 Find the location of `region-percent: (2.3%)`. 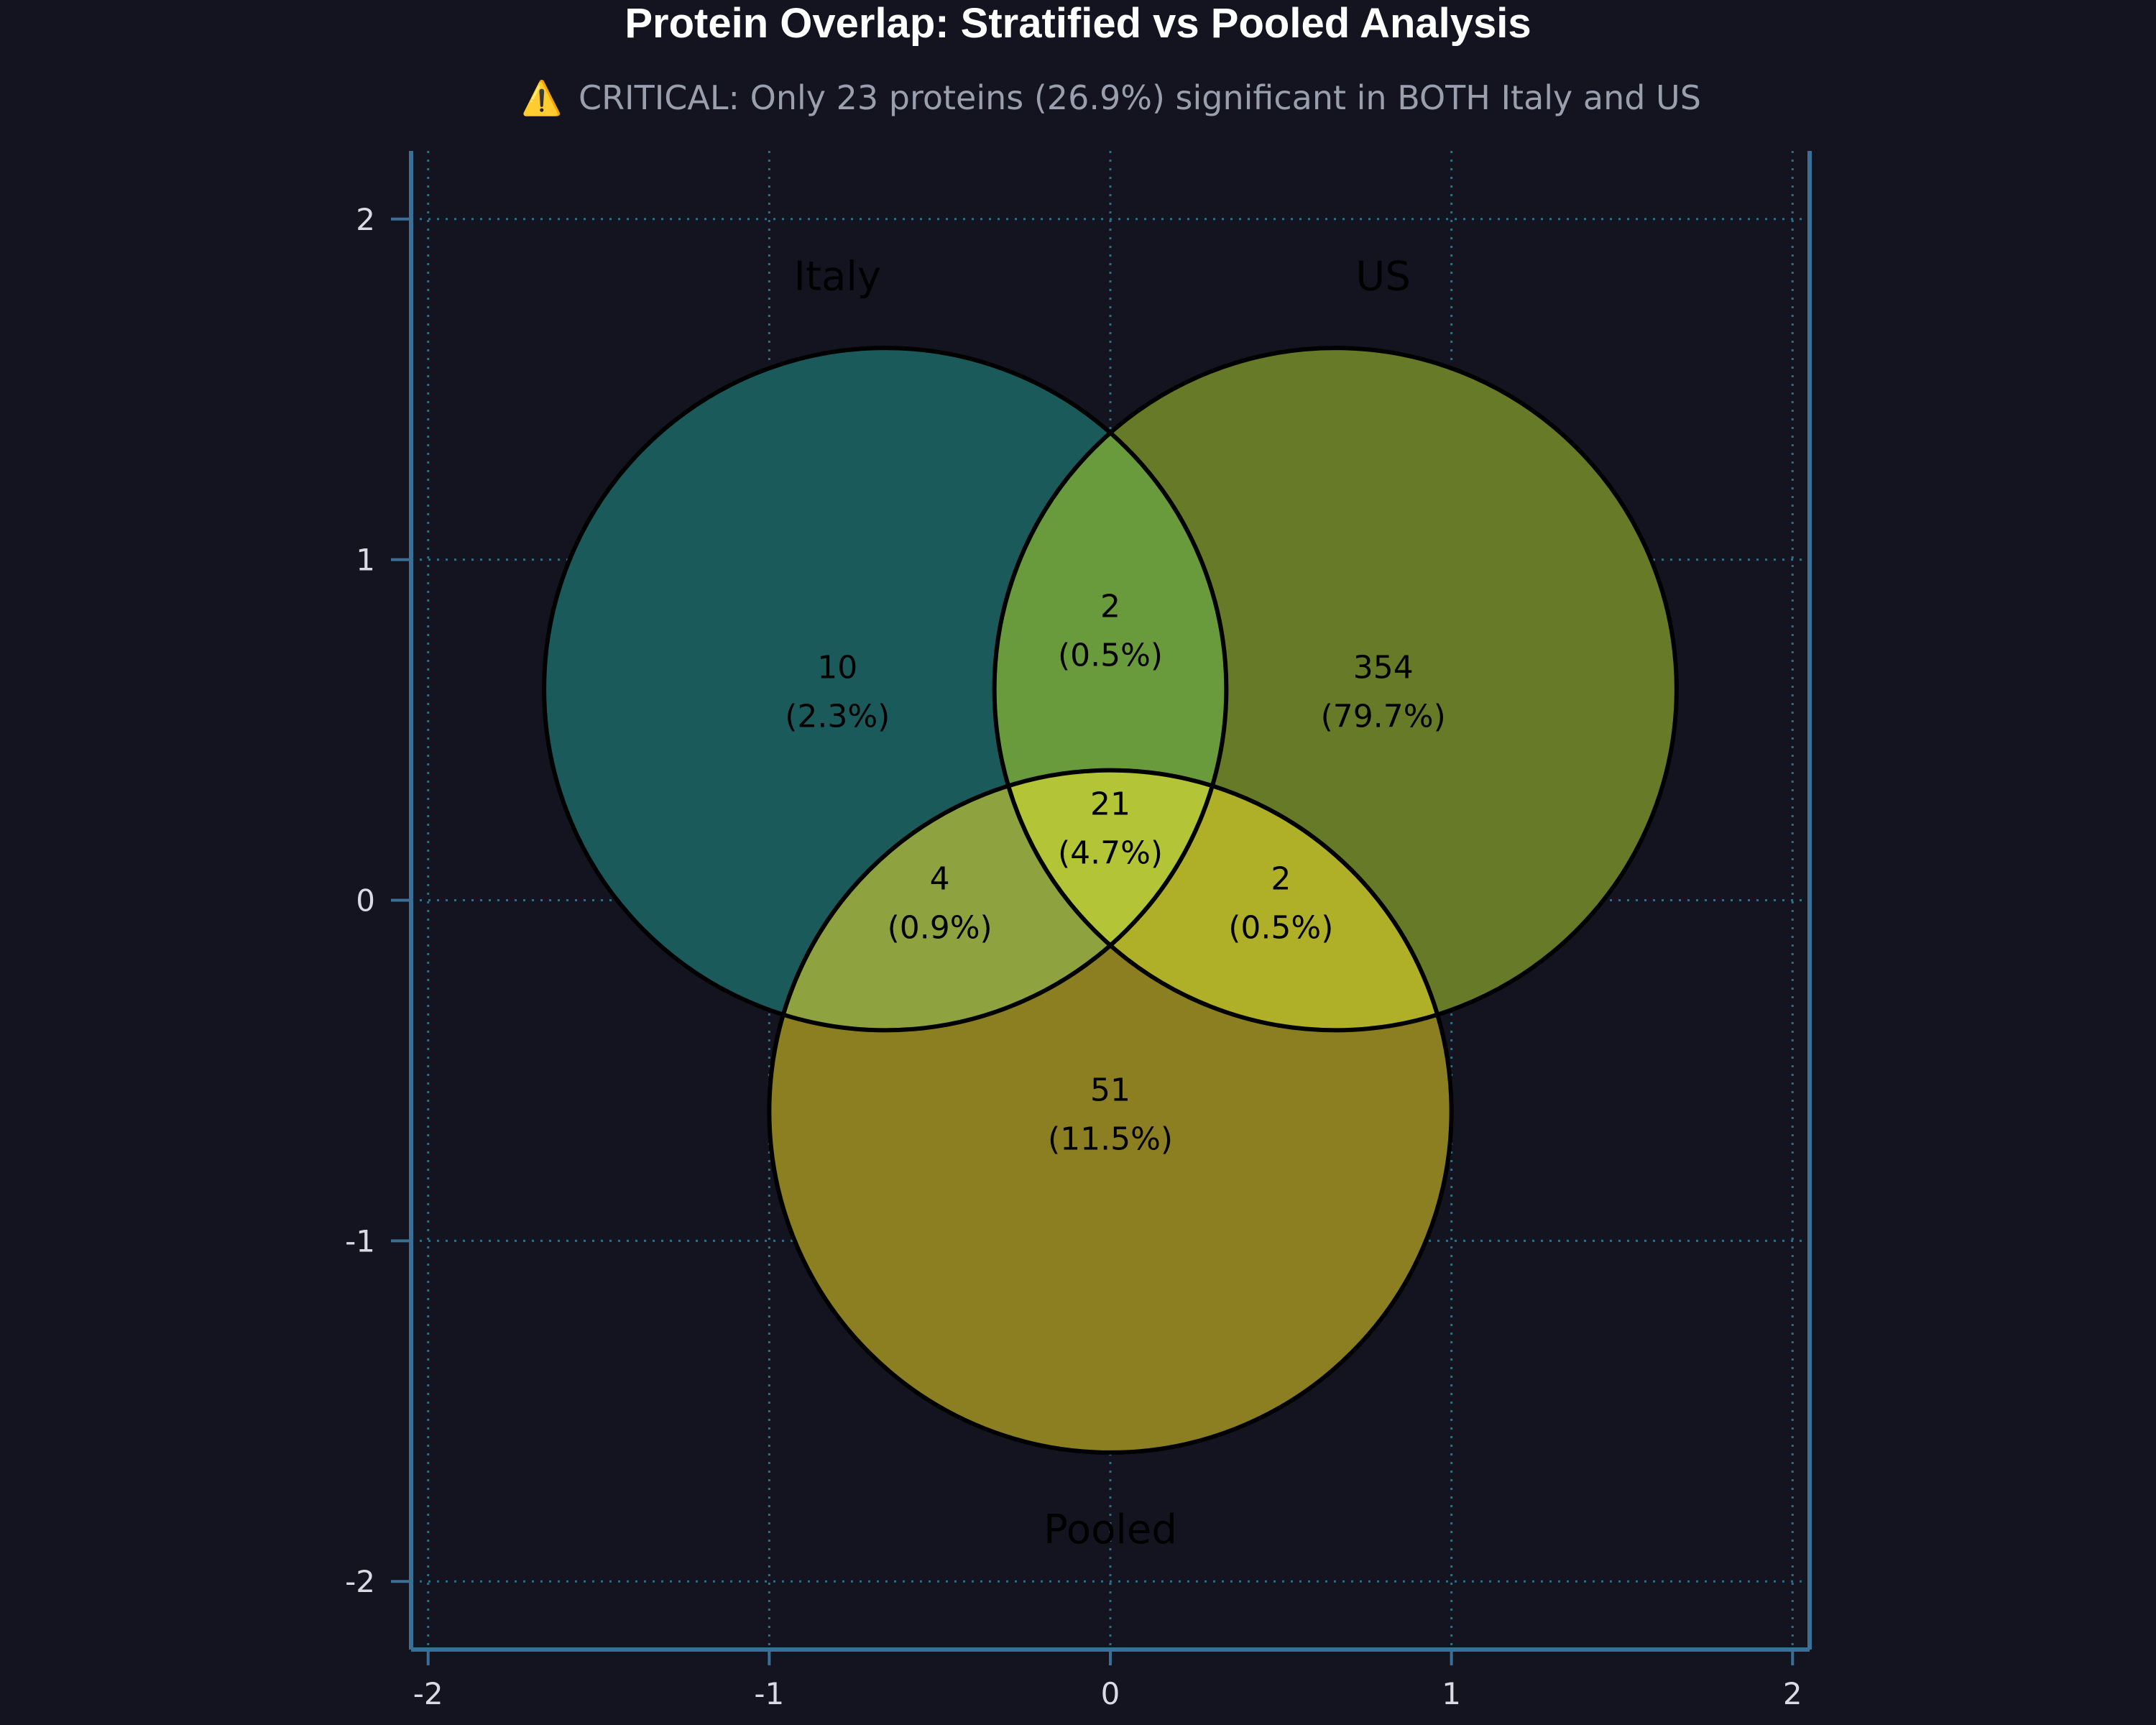

region-percent: (2.3%) is located at coordinates (838, 717).